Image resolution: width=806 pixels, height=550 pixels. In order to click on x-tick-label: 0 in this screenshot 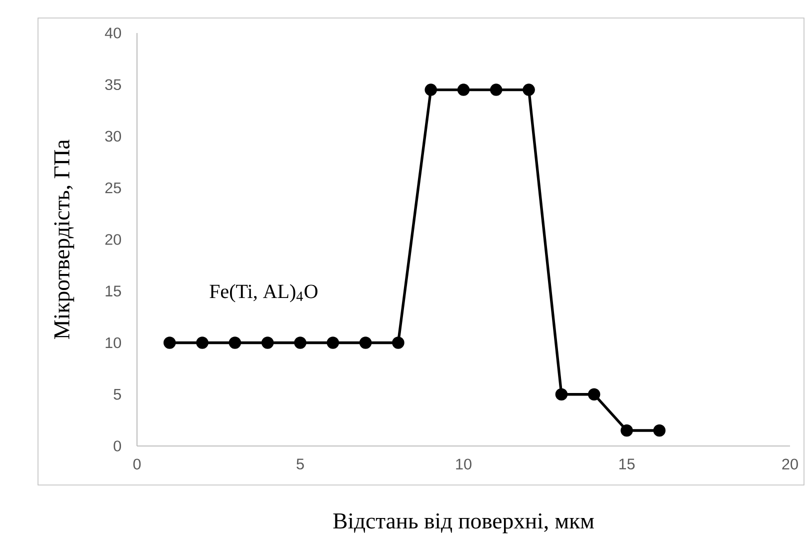, I will do `click(137, 464)`.